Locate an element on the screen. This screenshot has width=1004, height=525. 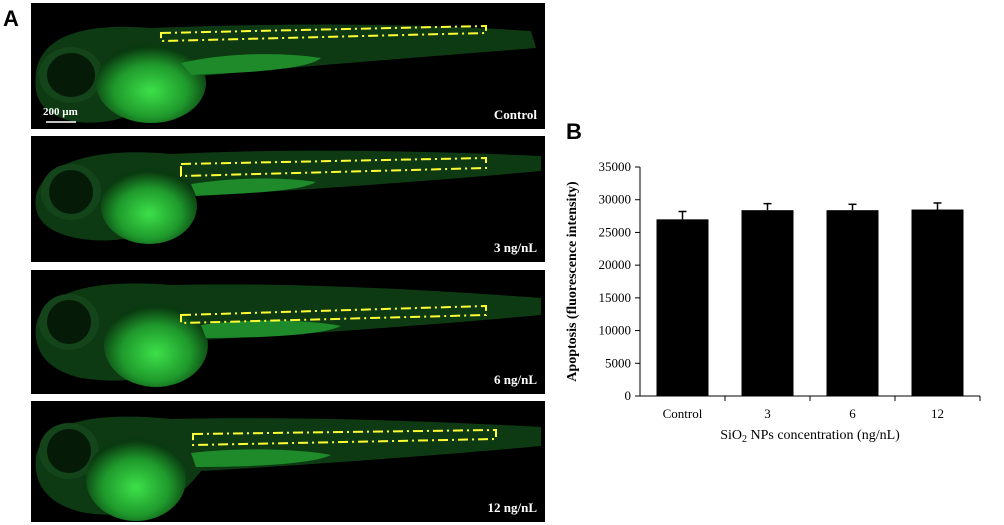
x-tick-label: 6 is located at coordinates (852, 413).